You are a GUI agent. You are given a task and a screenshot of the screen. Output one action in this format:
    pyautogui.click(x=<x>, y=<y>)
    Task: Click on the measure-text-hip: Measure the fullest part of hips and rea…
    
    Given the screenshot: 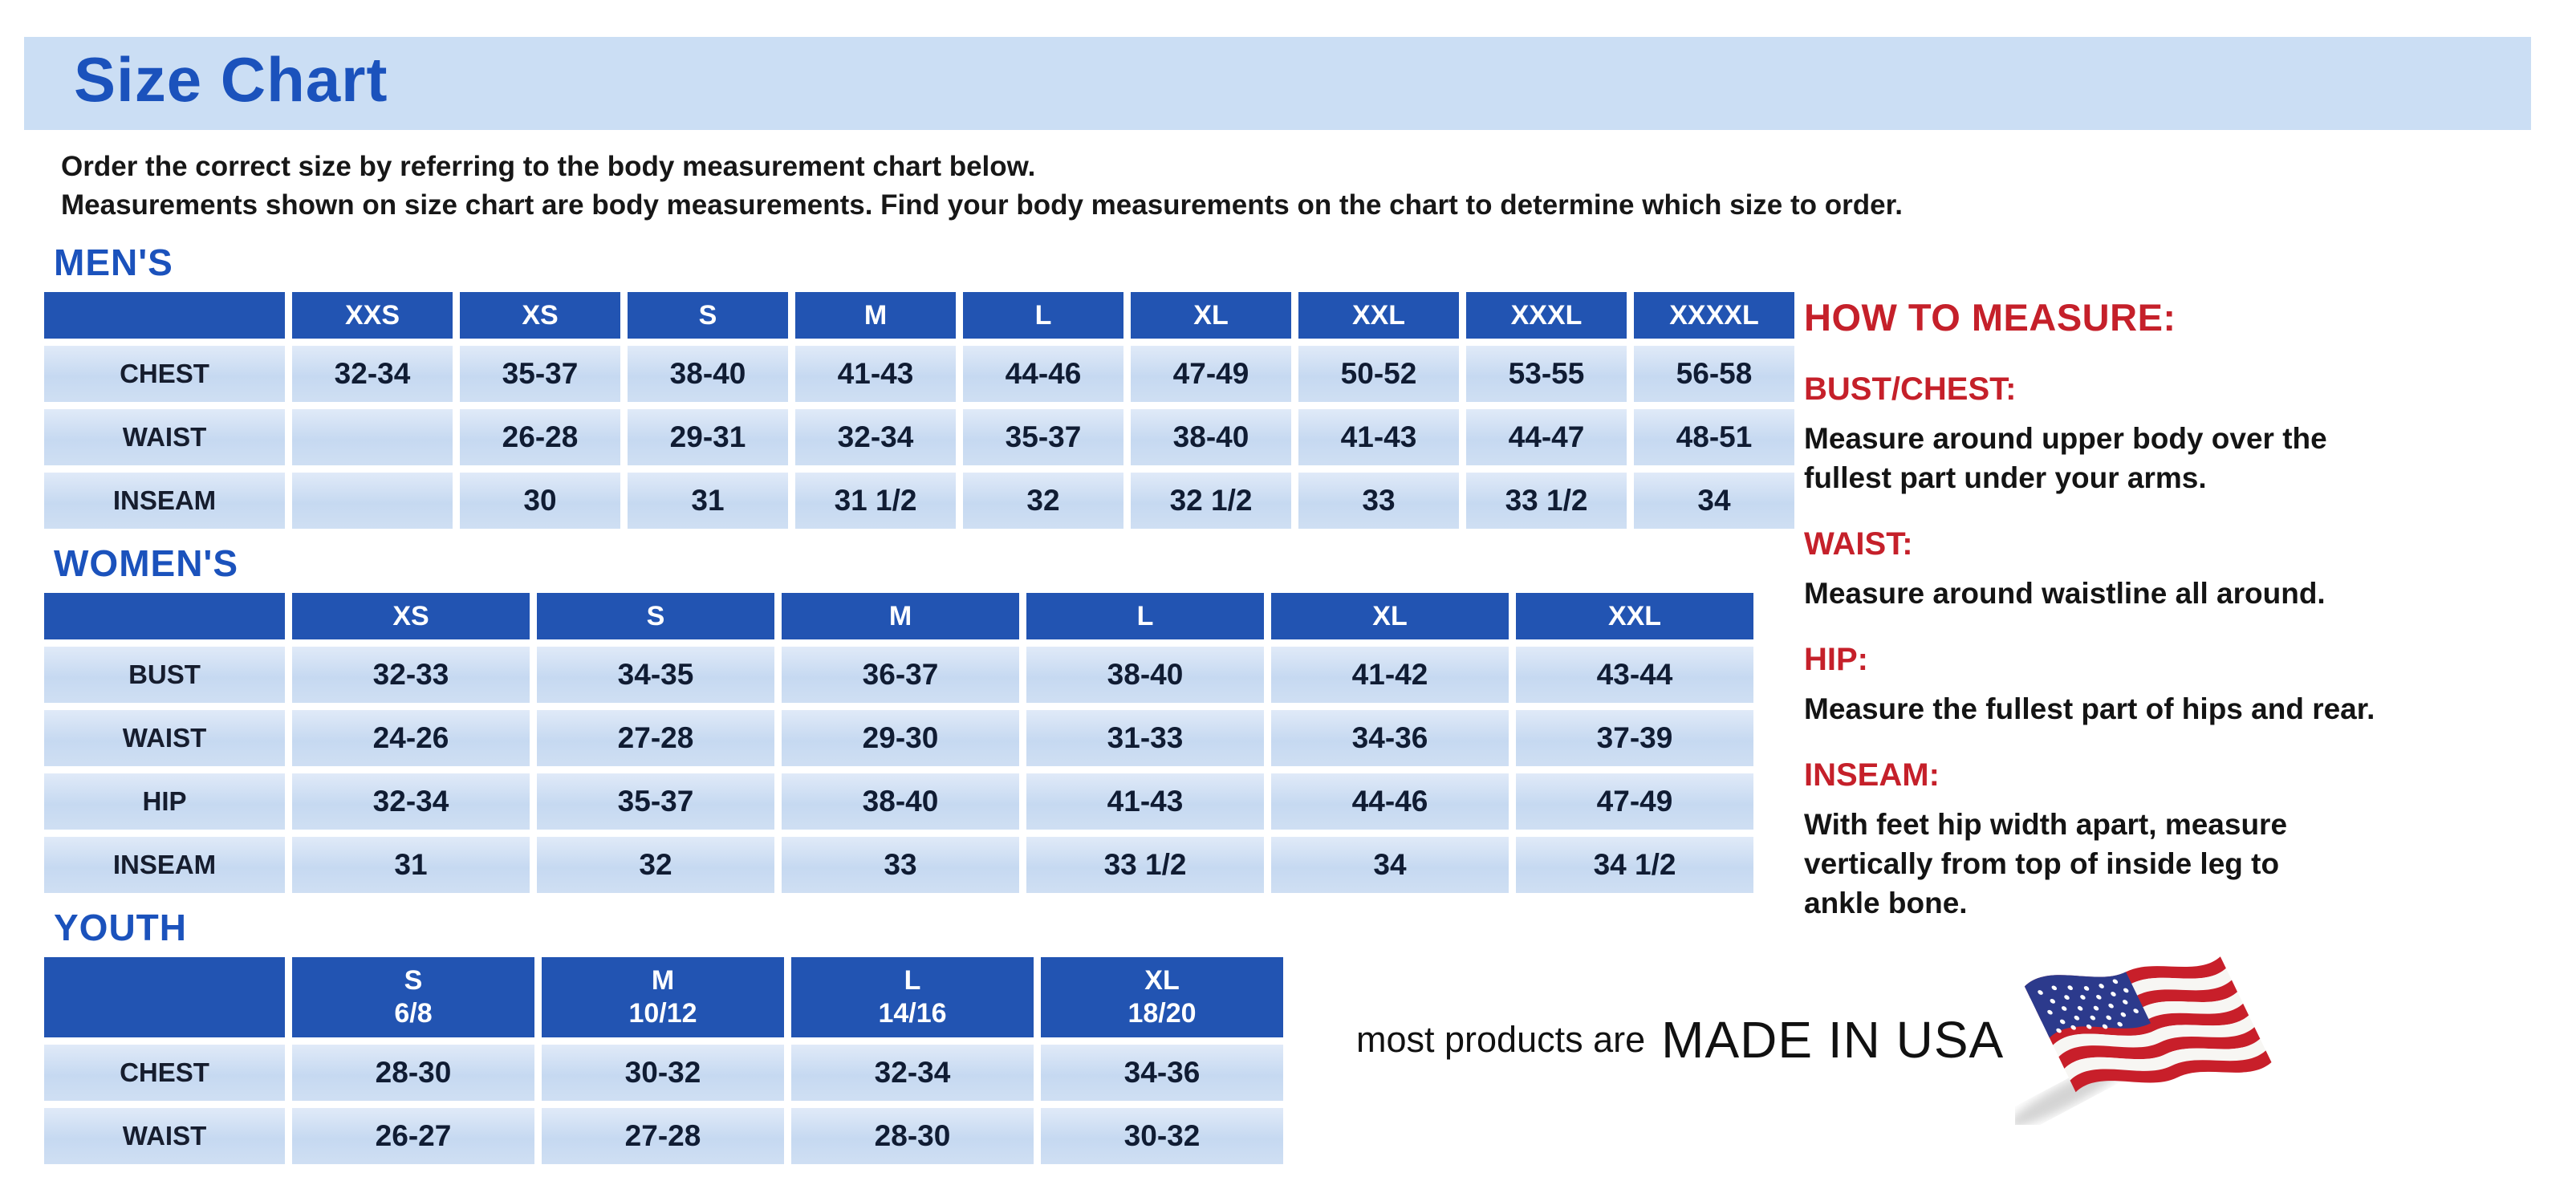 What is the action you would take?
    pyautogui.click(x=2089, y=708)
    